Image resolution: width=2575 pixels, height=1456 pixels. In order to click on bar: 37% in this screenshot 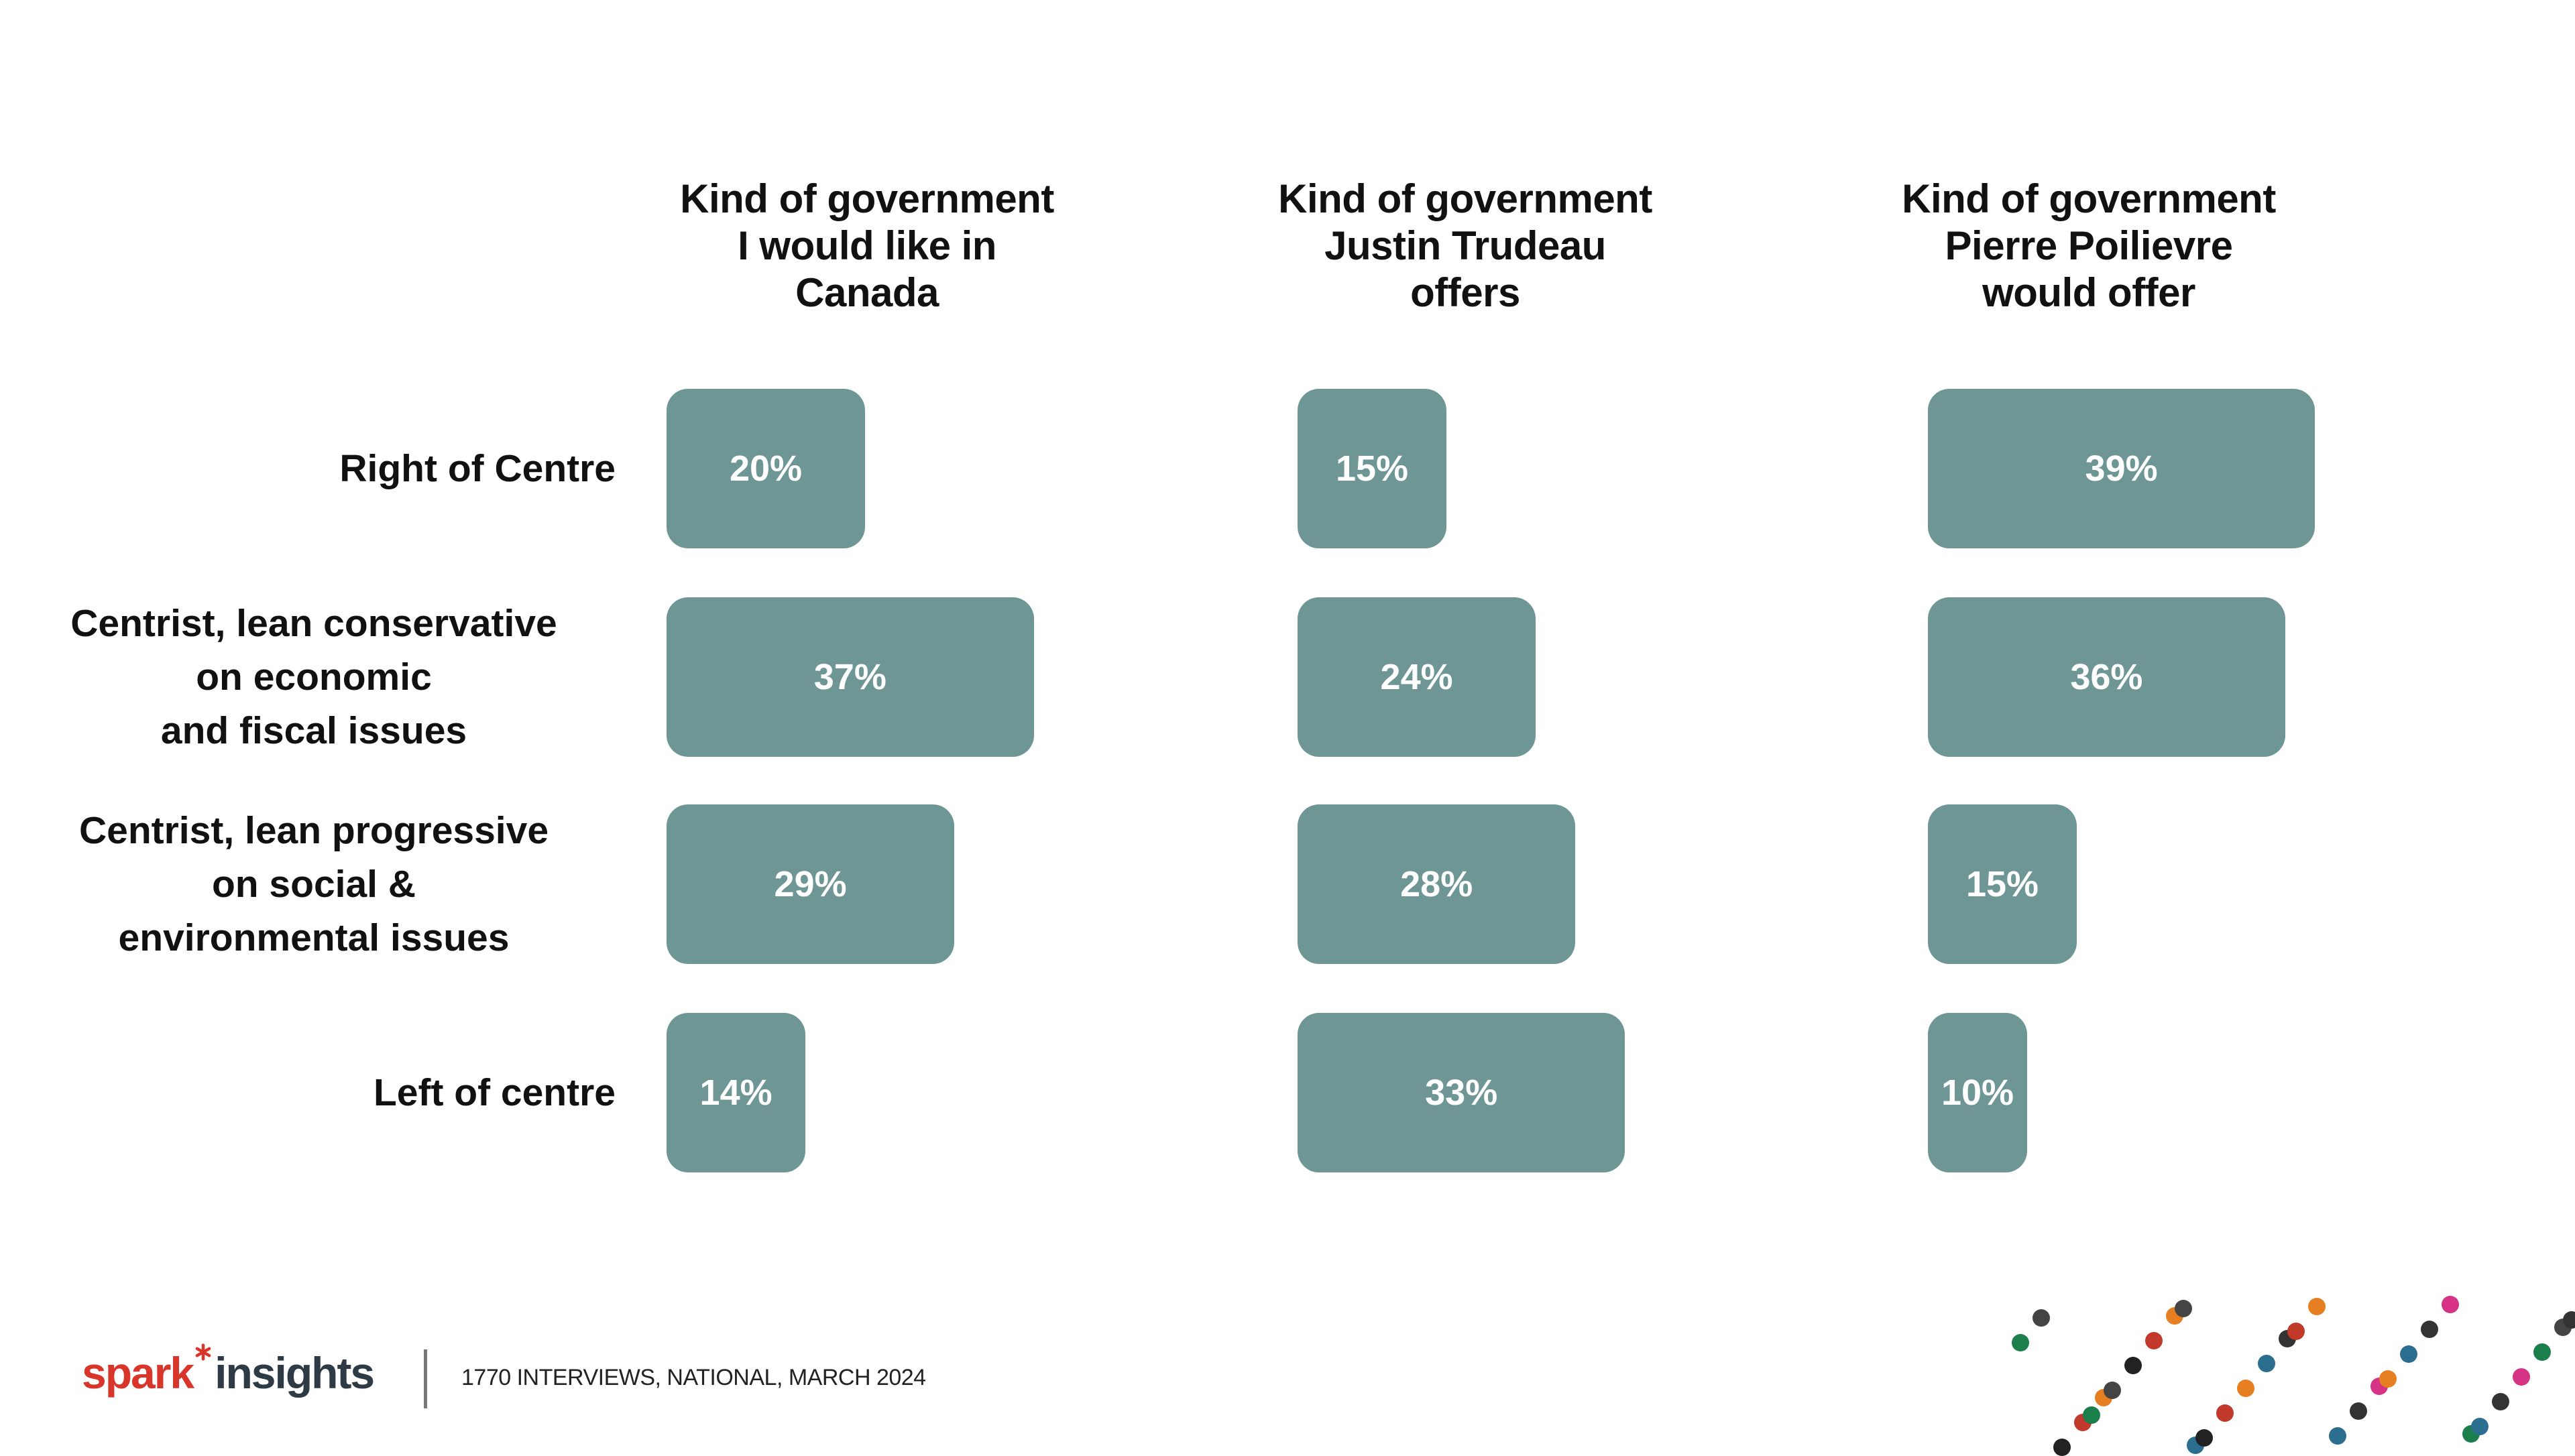, I will do `click(850, 677)`.